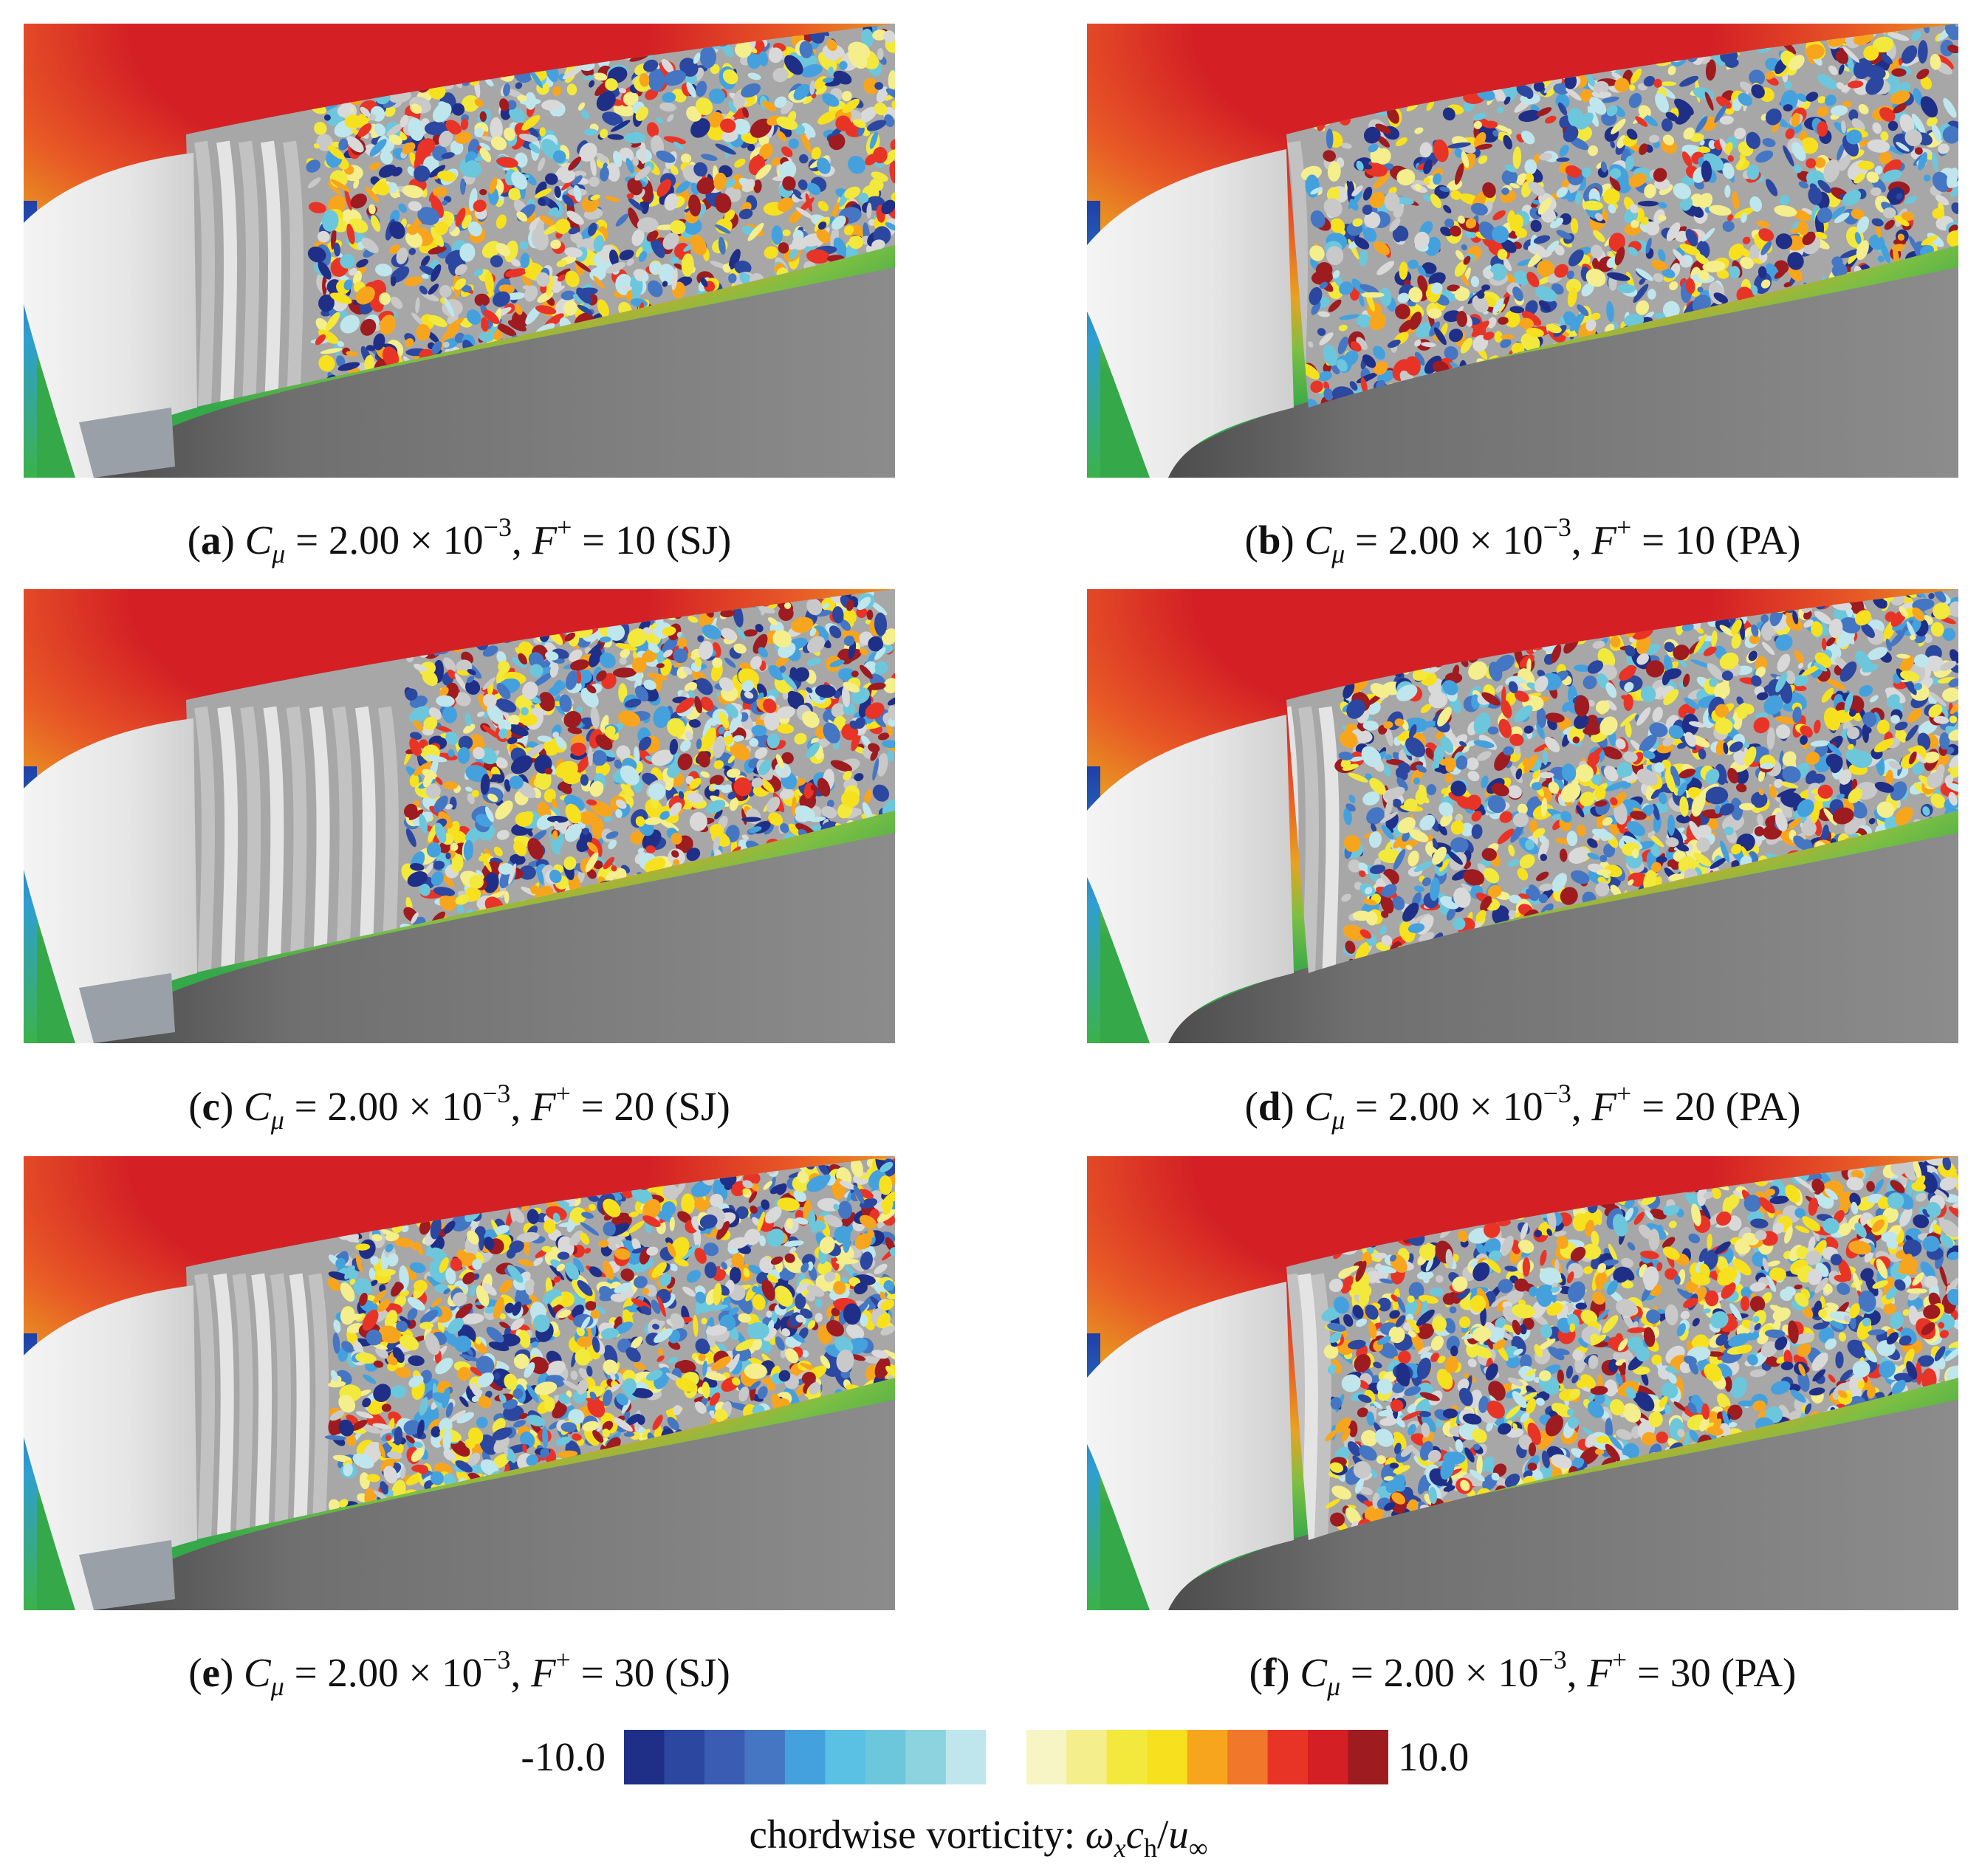 Image resolution: width=1982 pixels, height=1876 pixels. What do you see at coordinates (459, 1673) in the screenshot?
I see `caption-e: (e) Cμ = 2.00 × 10−3, F+ = 30 (SJ)` at bounding box center [459, 1673].